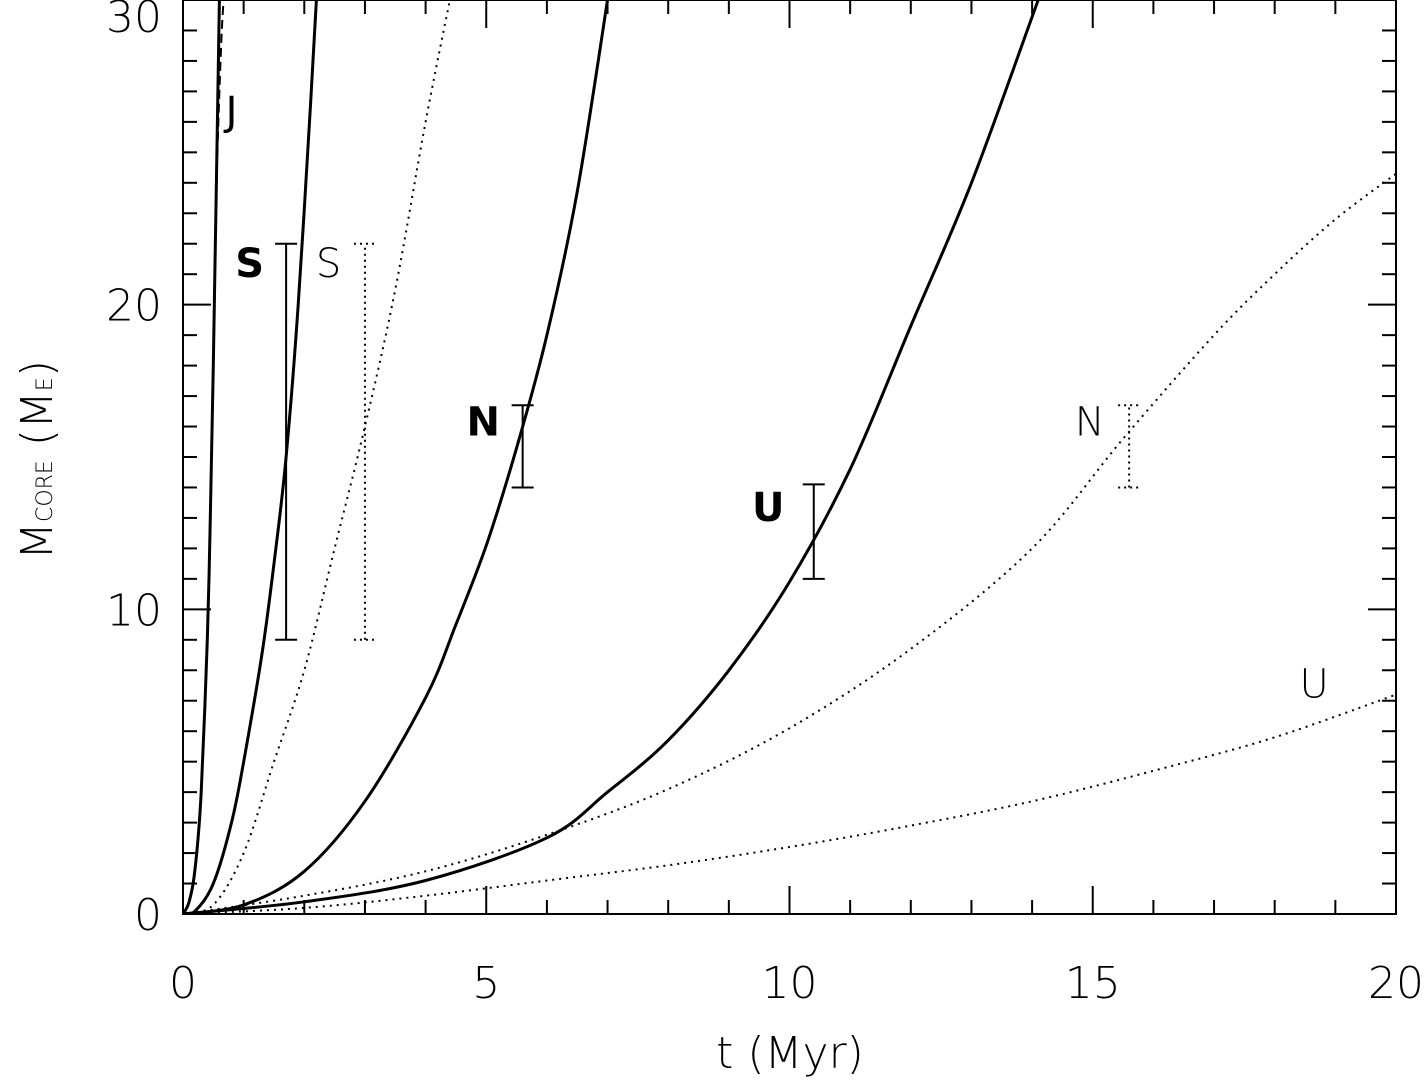 This screenshot has height=1083, width=1425. I want to click on y-axis-title: MCORE (ME), so click(37, 460).